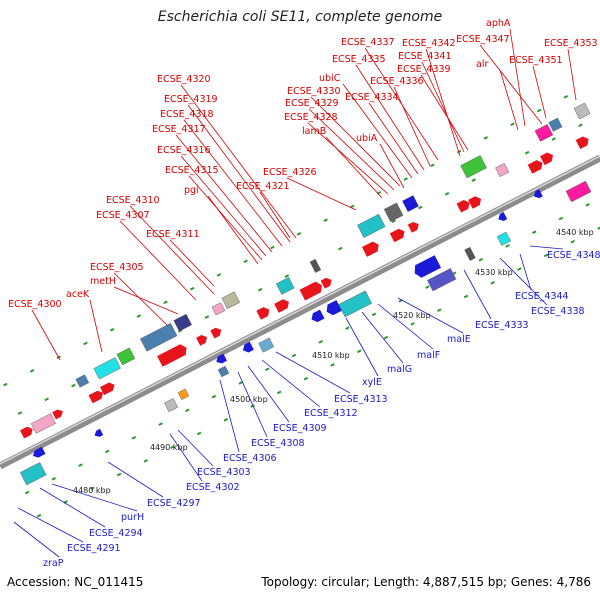 This screenshot has width=600, height=600. I want to click on reverse-gene-label: ECSE_4309, so click(300, 428).